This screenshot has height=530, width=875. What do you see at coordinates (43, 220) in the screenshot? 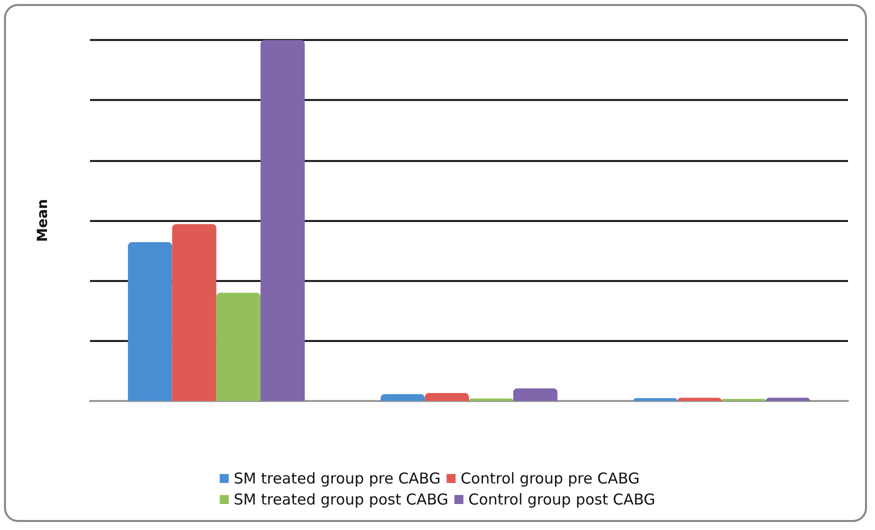
I see `y-axis-title: Mean` at bounding box center [43, 220].